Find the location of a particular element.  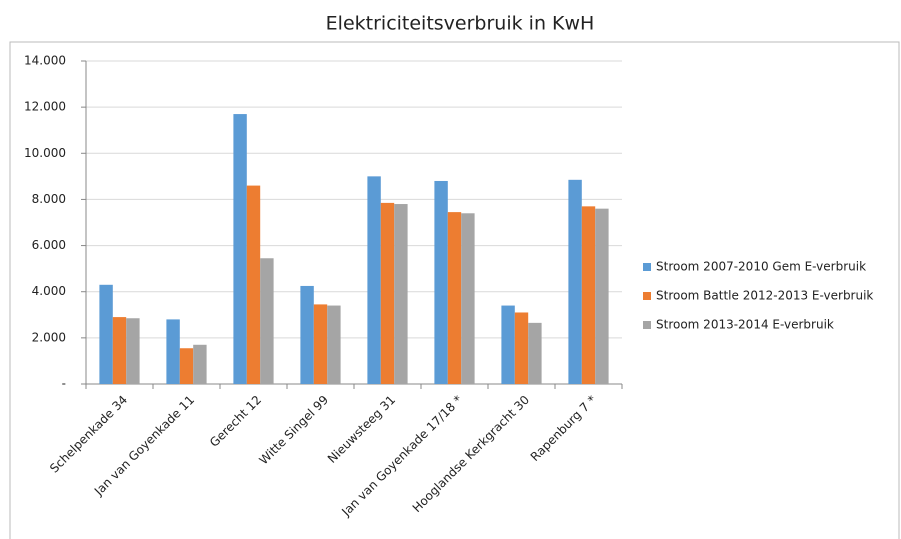

y-tick-label: 14.000 is located at coordinates (45, 61).